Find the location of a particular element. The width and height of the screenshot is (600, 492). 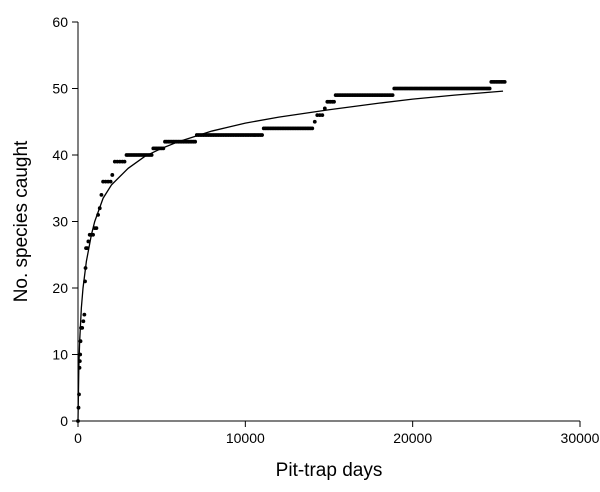

x-tick-label: 20000 is located at coordinates (412, 438).